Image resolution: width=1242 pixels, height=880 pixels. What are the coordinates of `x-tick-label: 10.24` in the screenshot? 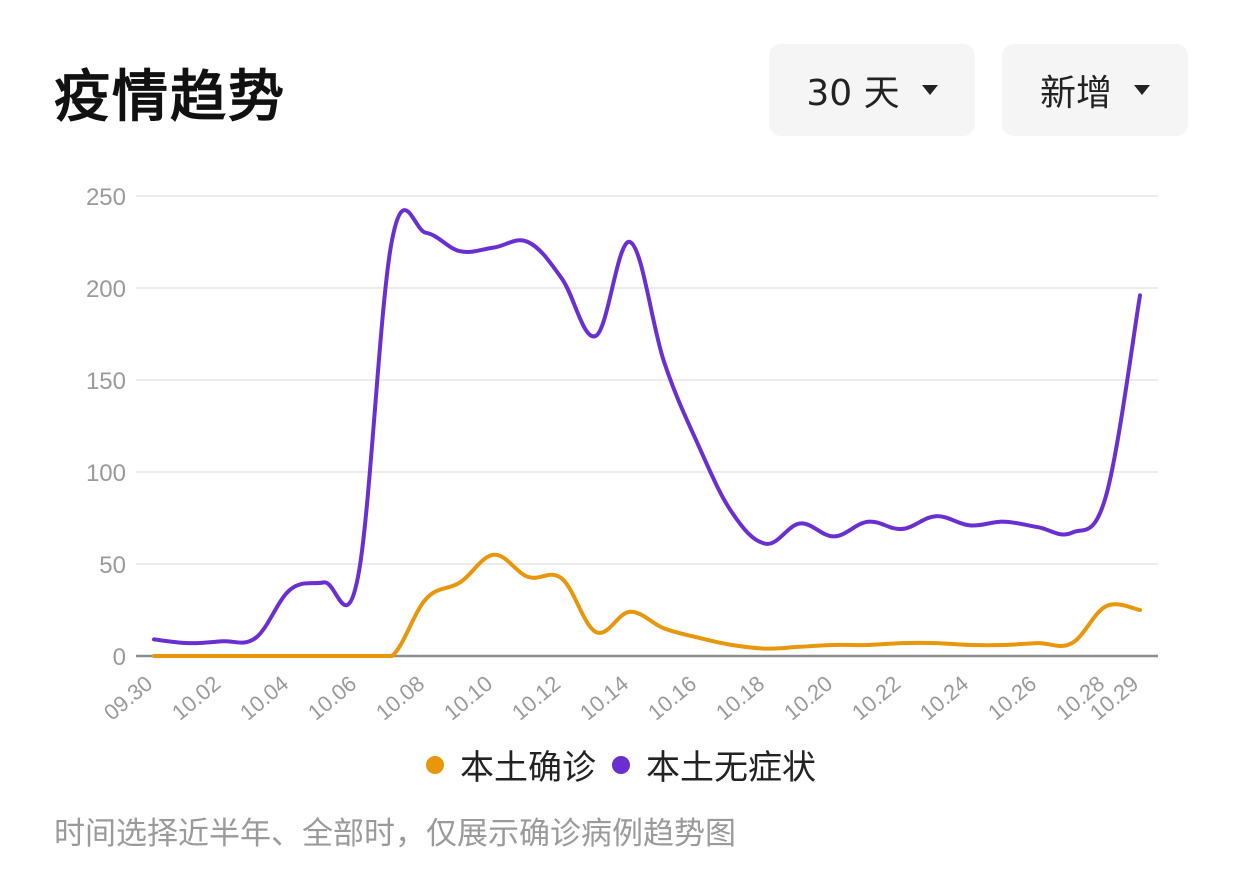 It's located at (944, 698).